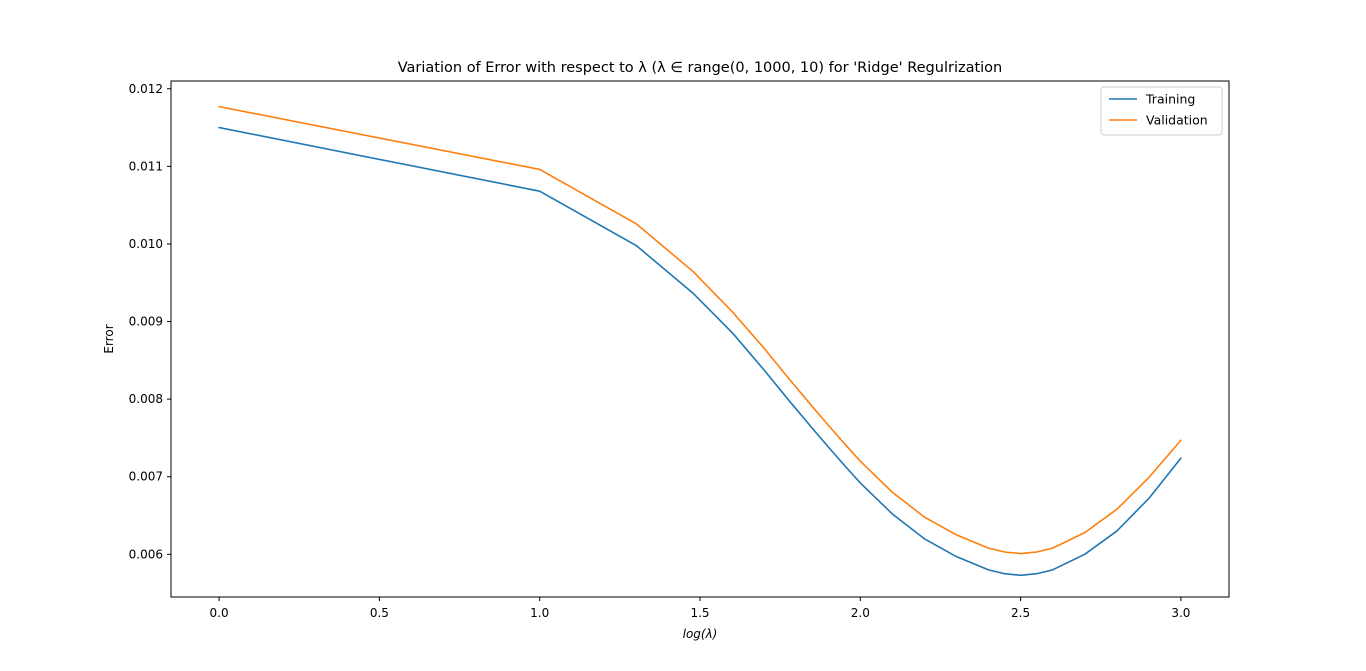  I want to click on y-tick-label: 0.006, so click(146, 554).